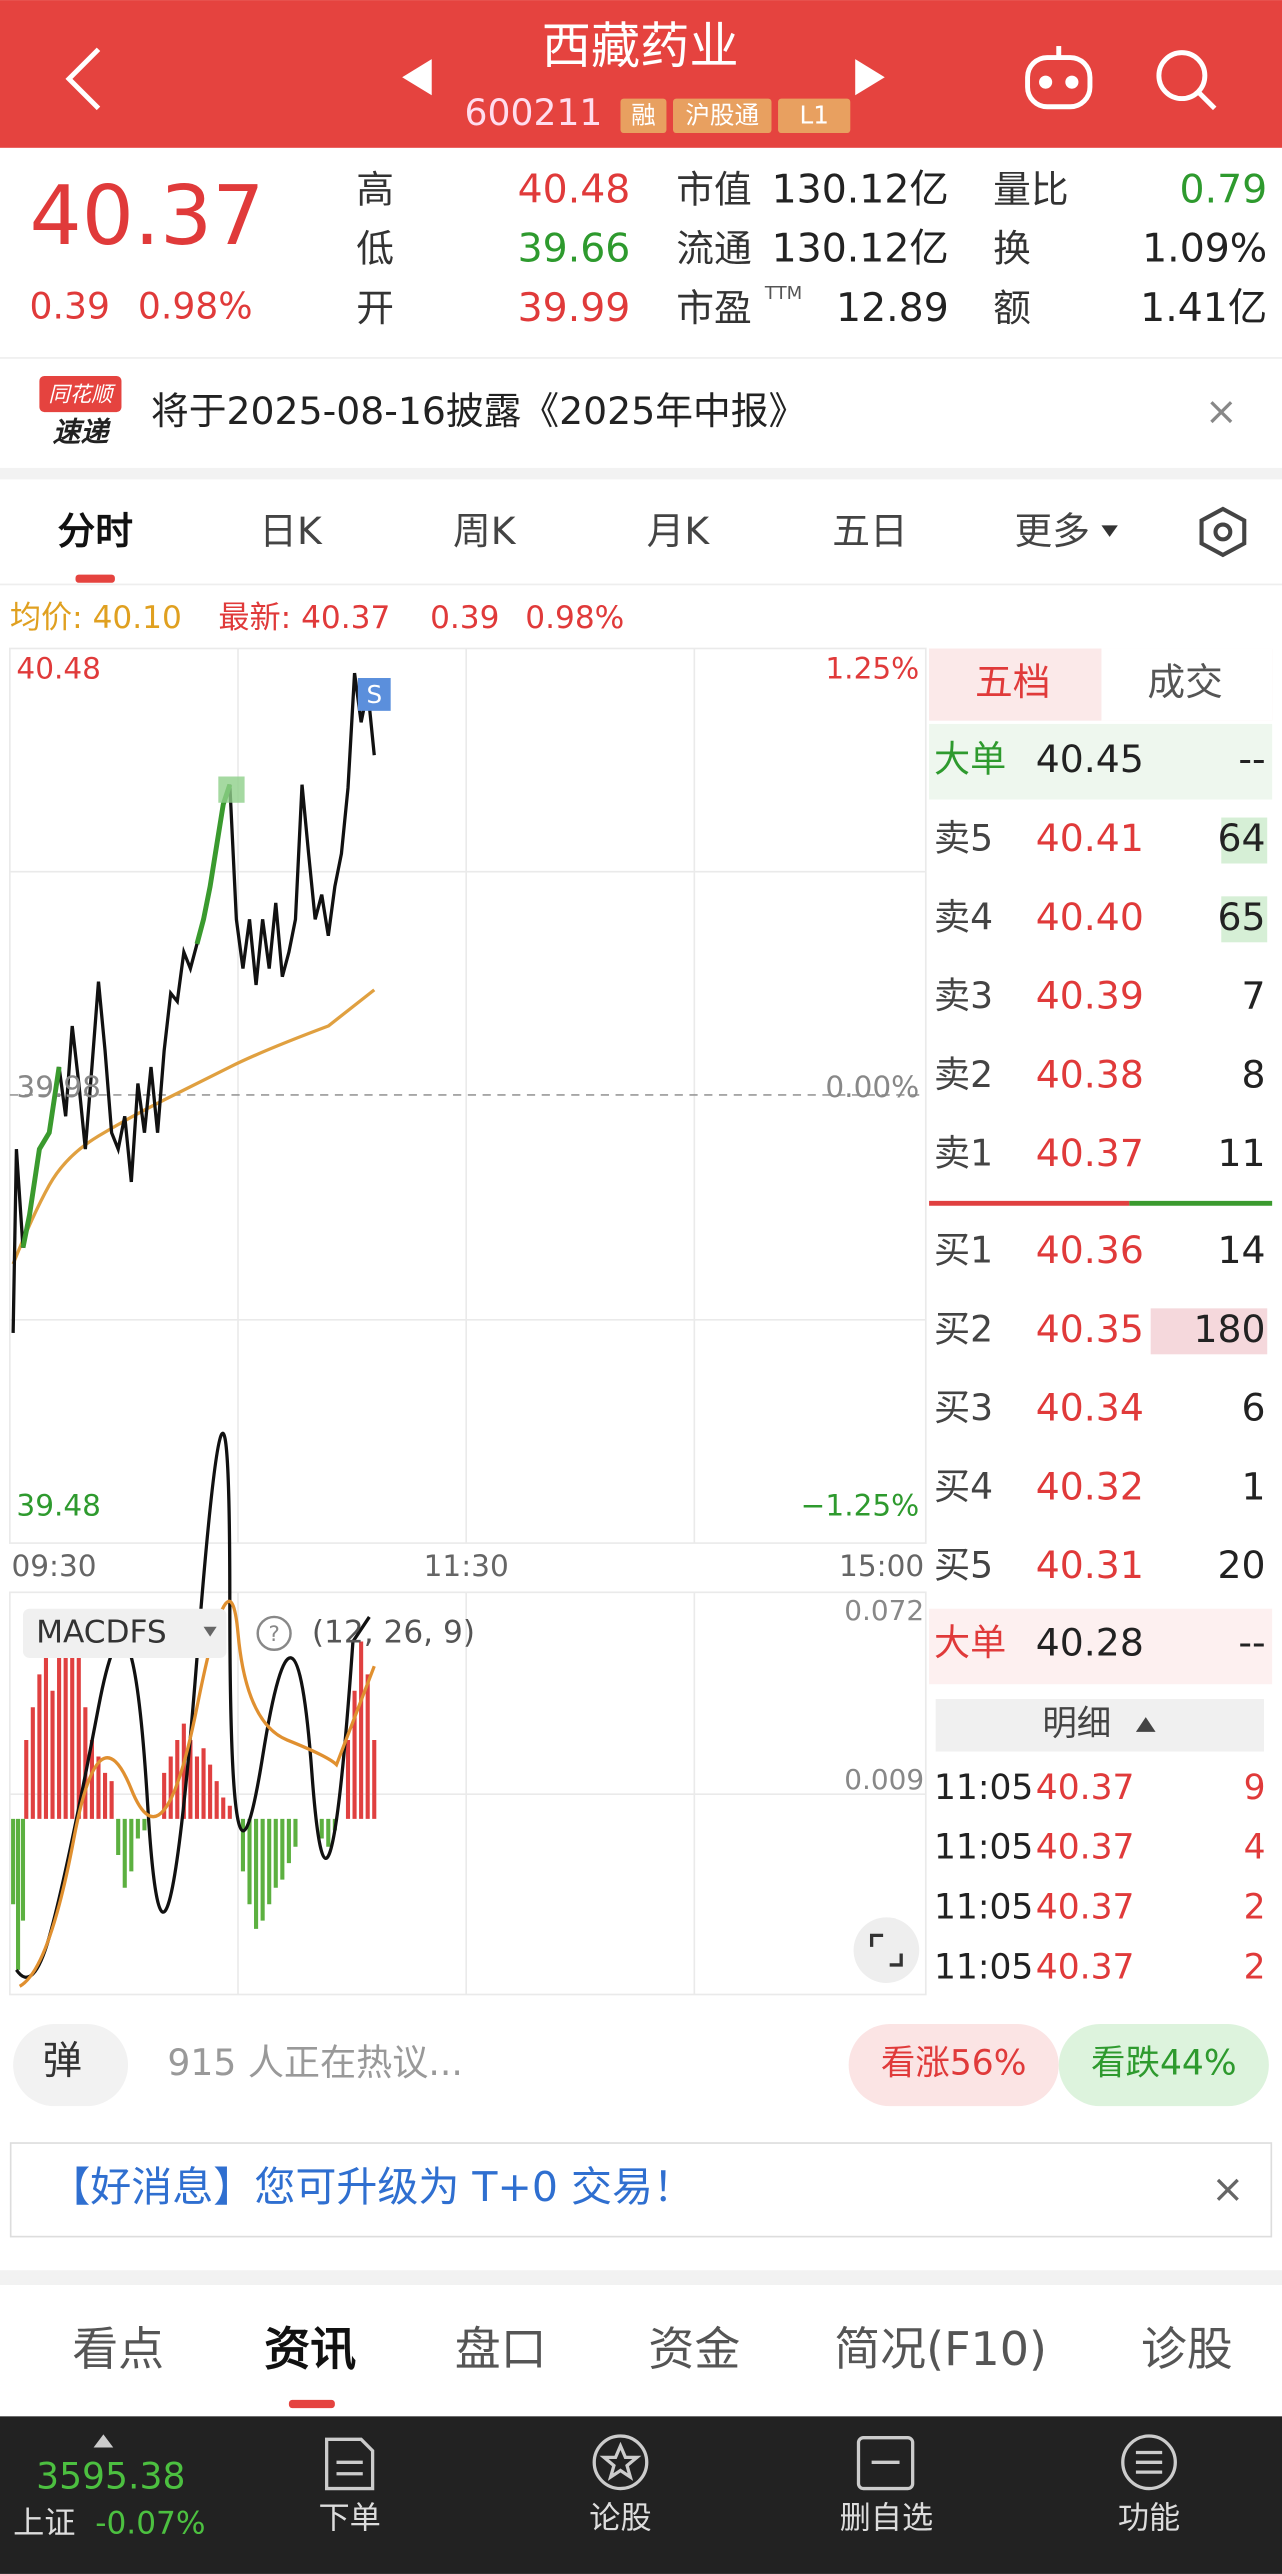  I want to click on expand-icon, so click(886, 1950).